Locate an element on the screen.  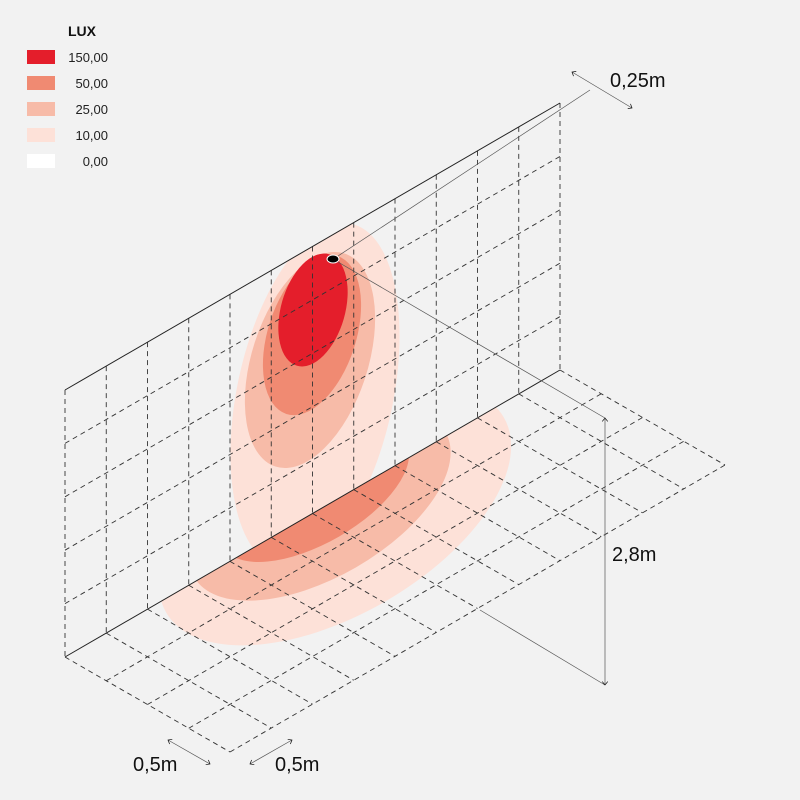
wall-light is located at coordinates (315, 395).